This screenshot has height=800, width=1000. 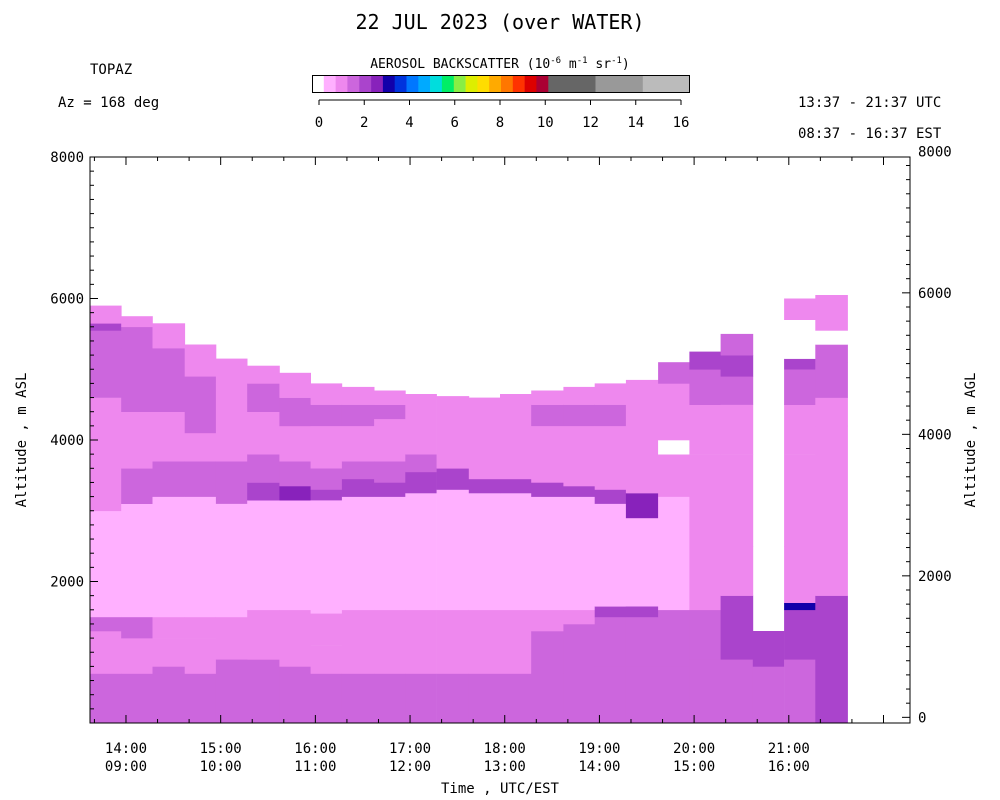 I want to click on colorbar-title-exp2: -1, so click(x=582, y=61).